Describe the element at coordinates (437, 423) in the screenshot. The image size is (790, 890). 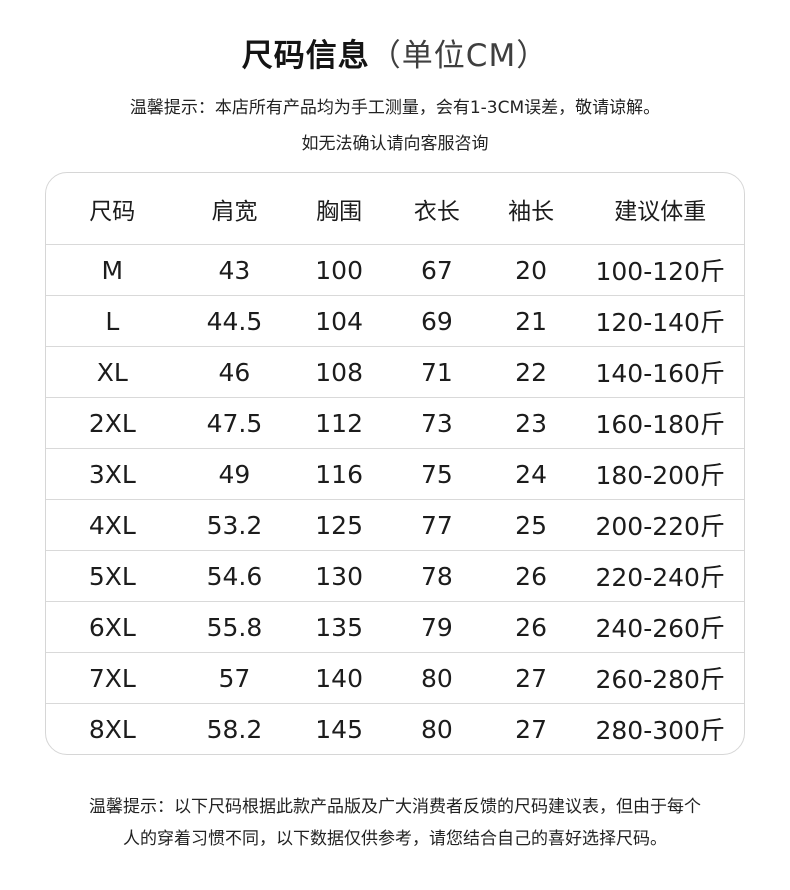
I see `size-value-cell: 73` at that location.